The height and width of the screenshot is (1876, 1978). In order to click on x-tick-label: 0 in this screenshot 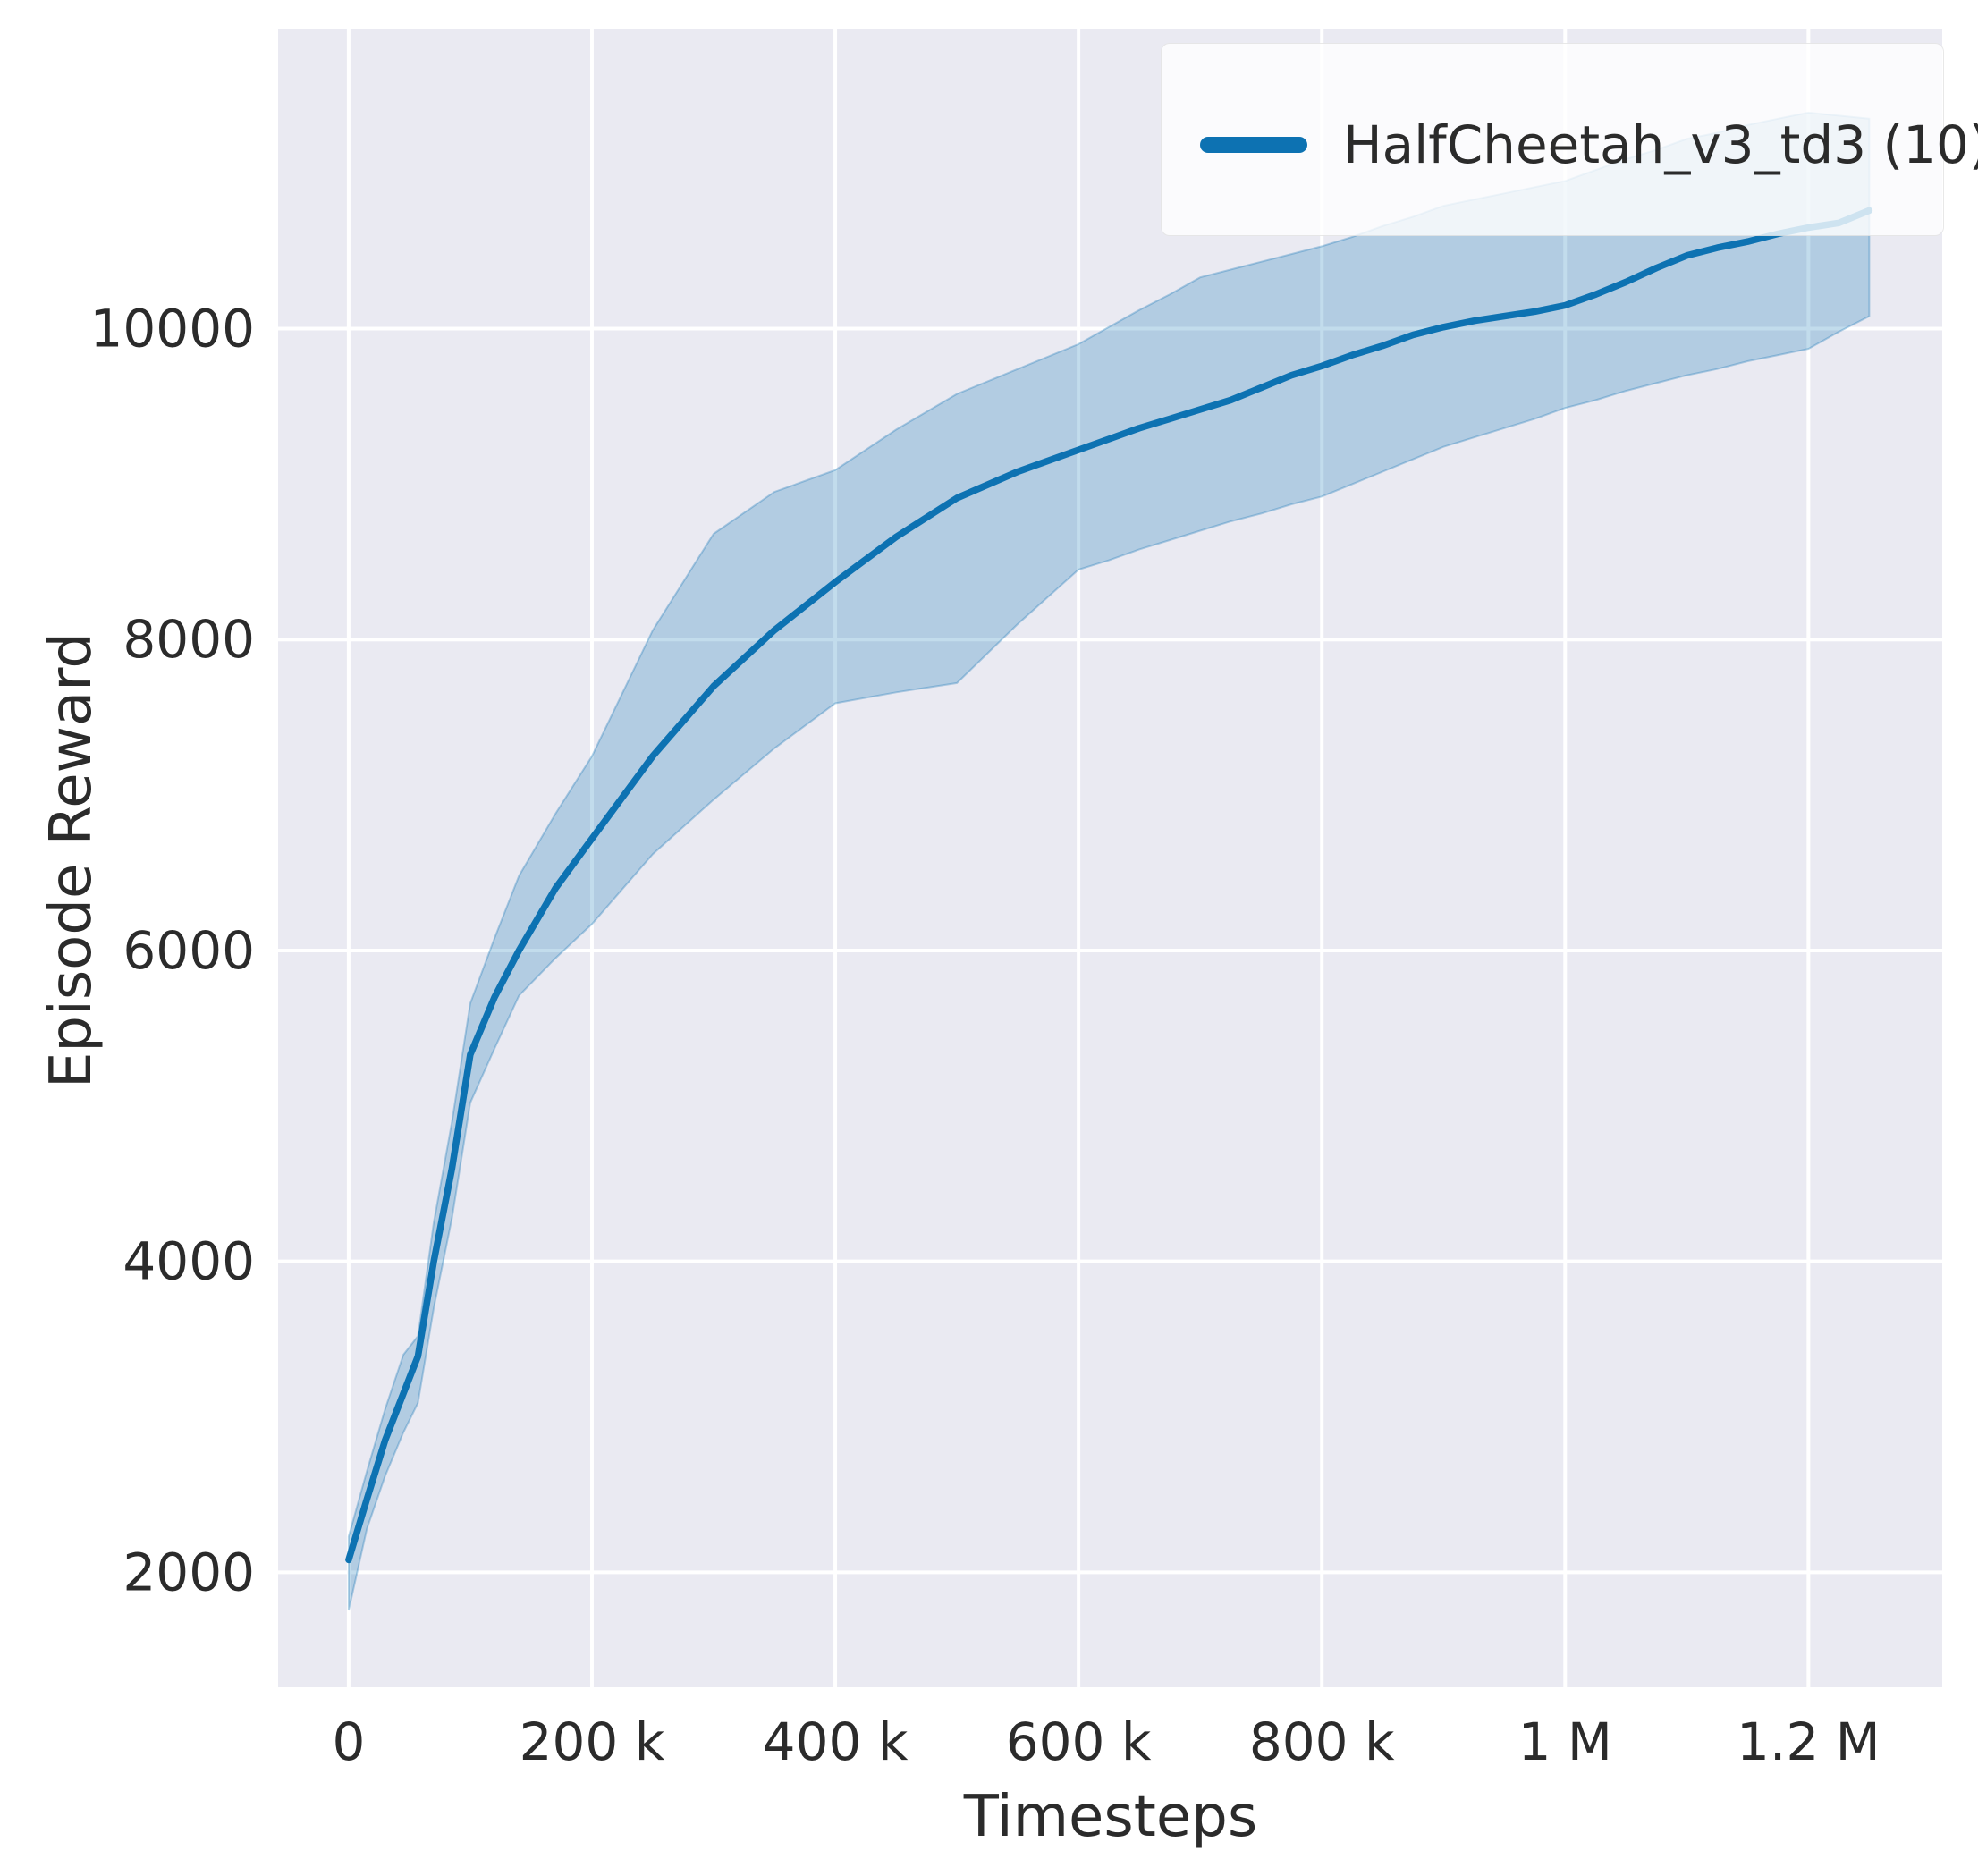, I will do `click(348, 1742)`.